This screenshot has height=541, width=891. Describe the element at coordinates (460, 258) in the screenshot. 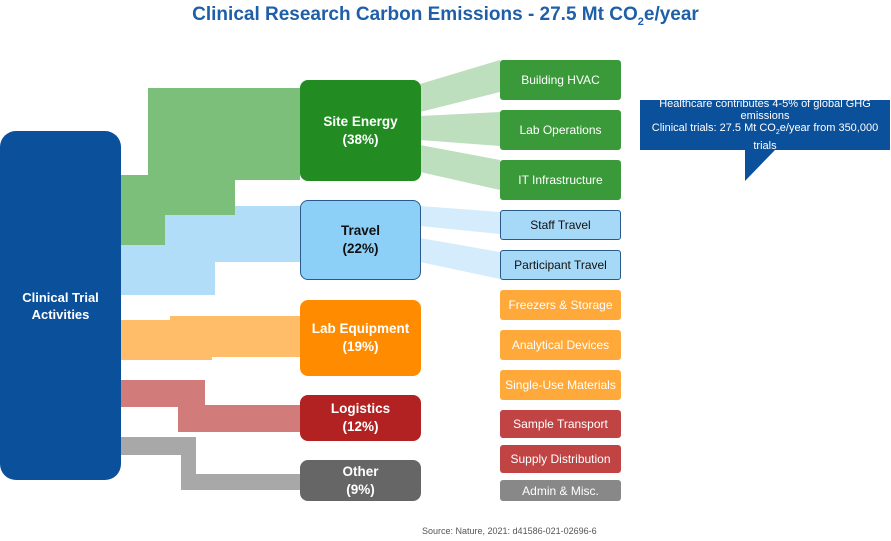

I see `flow-travel-participant-travel` at that location.